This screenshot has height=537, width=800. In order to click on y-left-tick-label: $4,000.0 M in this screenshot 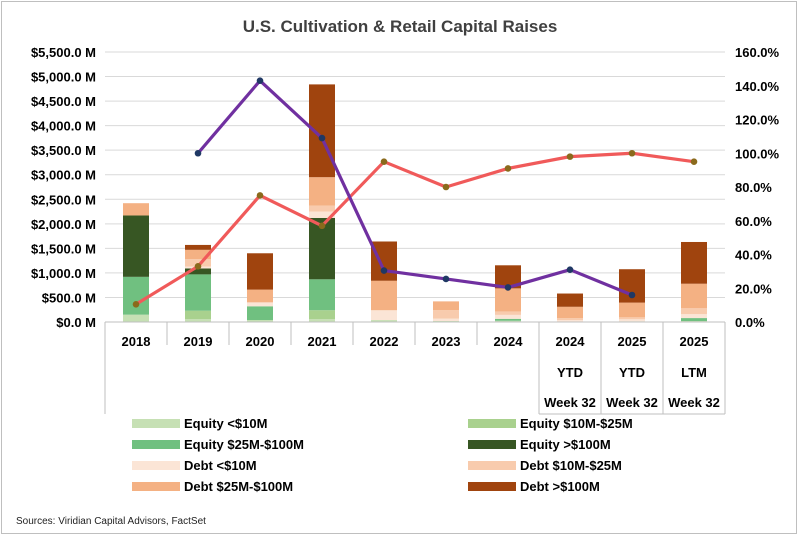, I will do `click(63, 126)`.